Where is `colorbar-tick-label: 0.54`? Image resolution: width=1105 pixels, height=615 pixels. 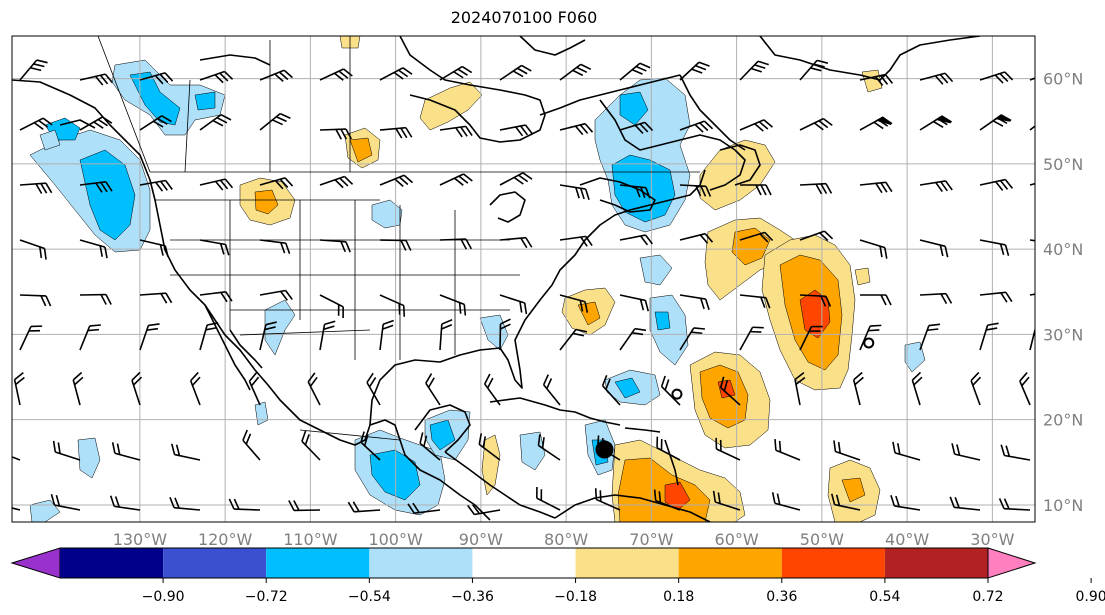 colorbar-tick-label: 0.54 is located at coordinates (884, 597).